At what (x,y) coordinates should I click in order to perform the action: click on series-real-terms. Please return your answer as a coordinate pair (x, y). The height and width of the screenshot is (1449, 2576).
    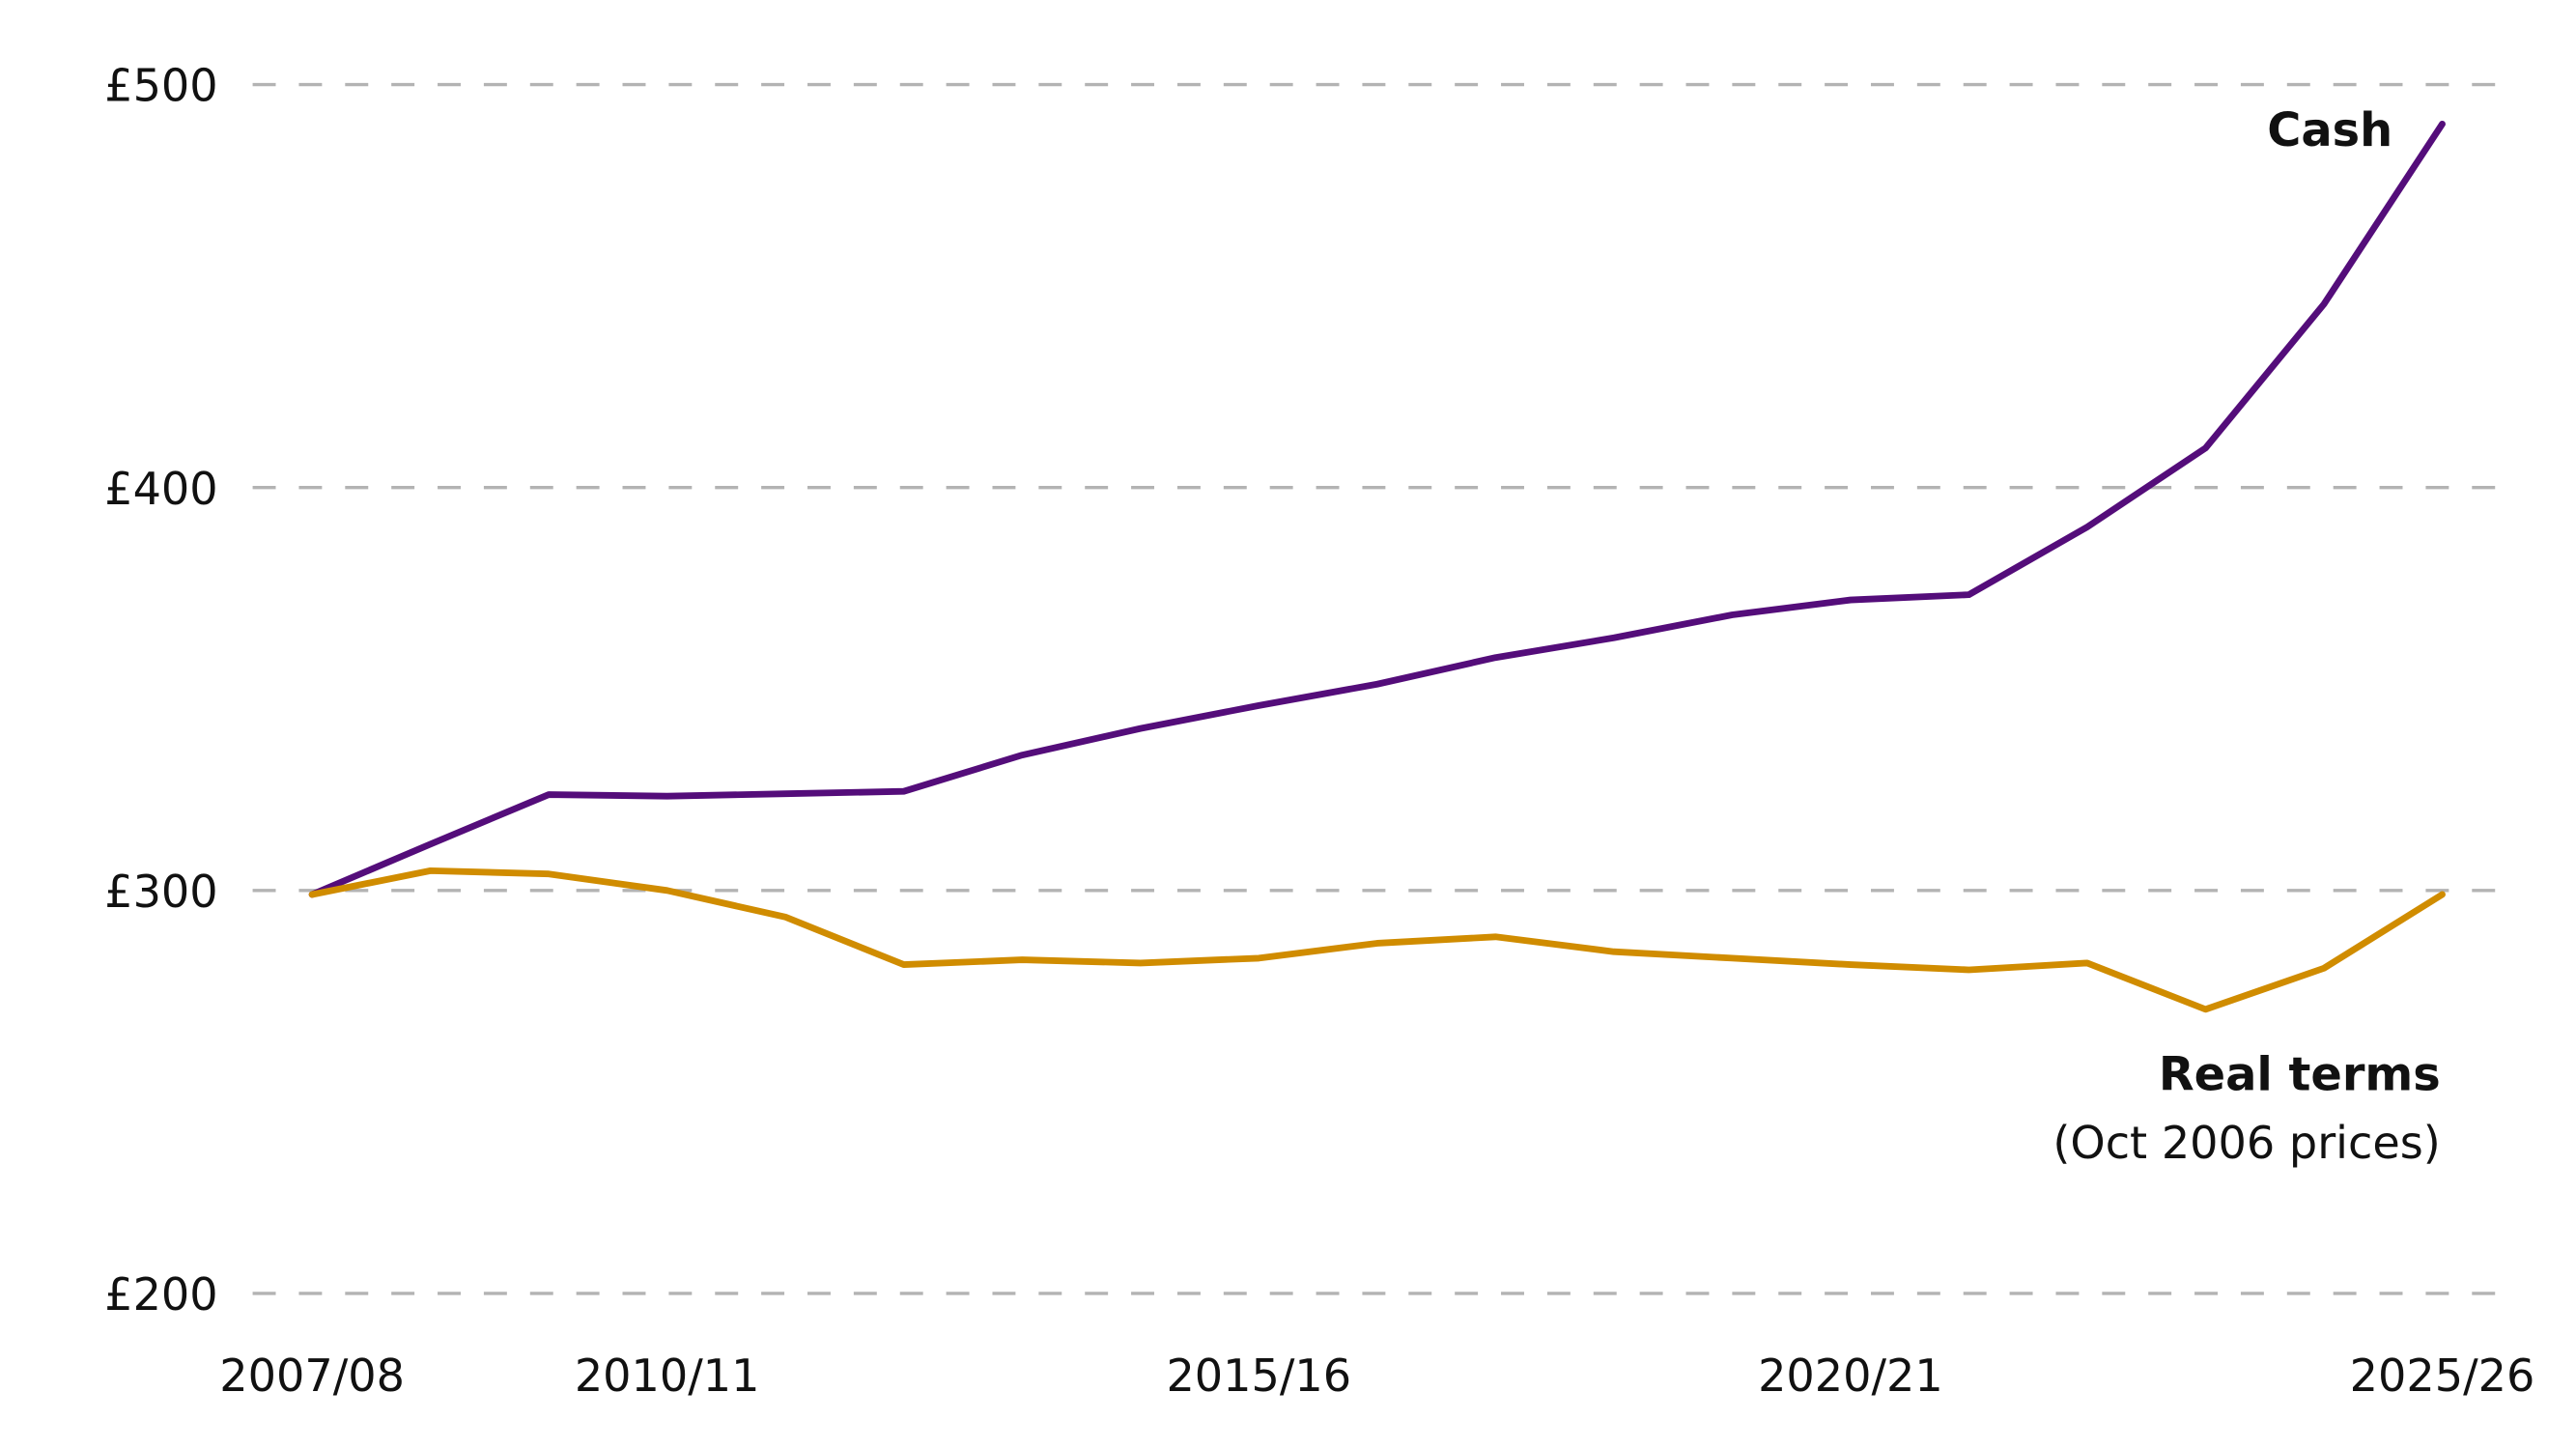
    Looking at the image, I should click on (1377, 940).